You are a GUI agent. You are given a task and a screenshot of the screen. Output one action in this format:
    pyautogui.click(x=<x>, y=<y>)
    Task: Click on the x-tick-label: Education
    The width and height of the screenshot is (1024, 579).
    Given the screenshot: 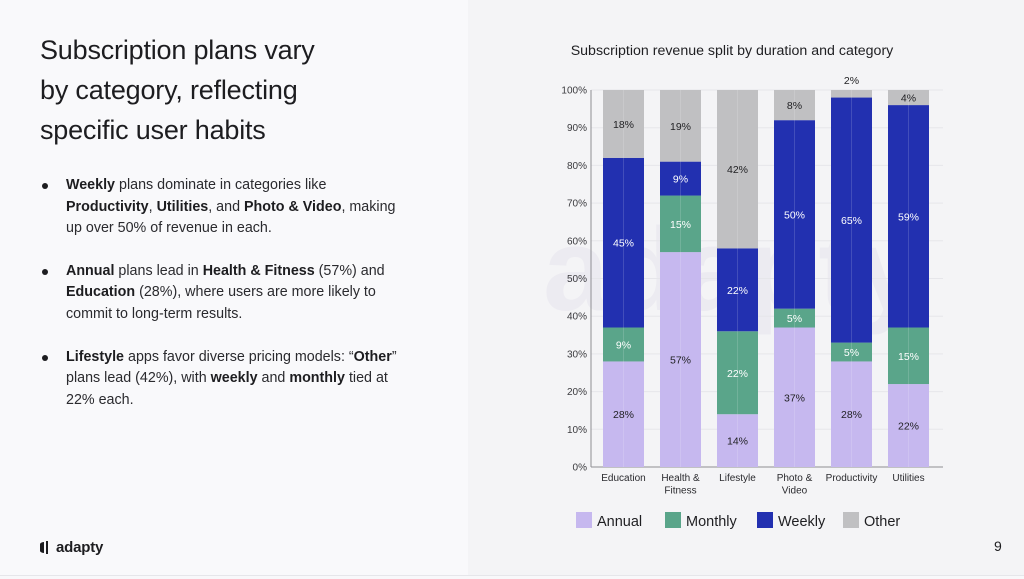 What is the action you would take?
    pyautogui.click(x=623, y=478)
    